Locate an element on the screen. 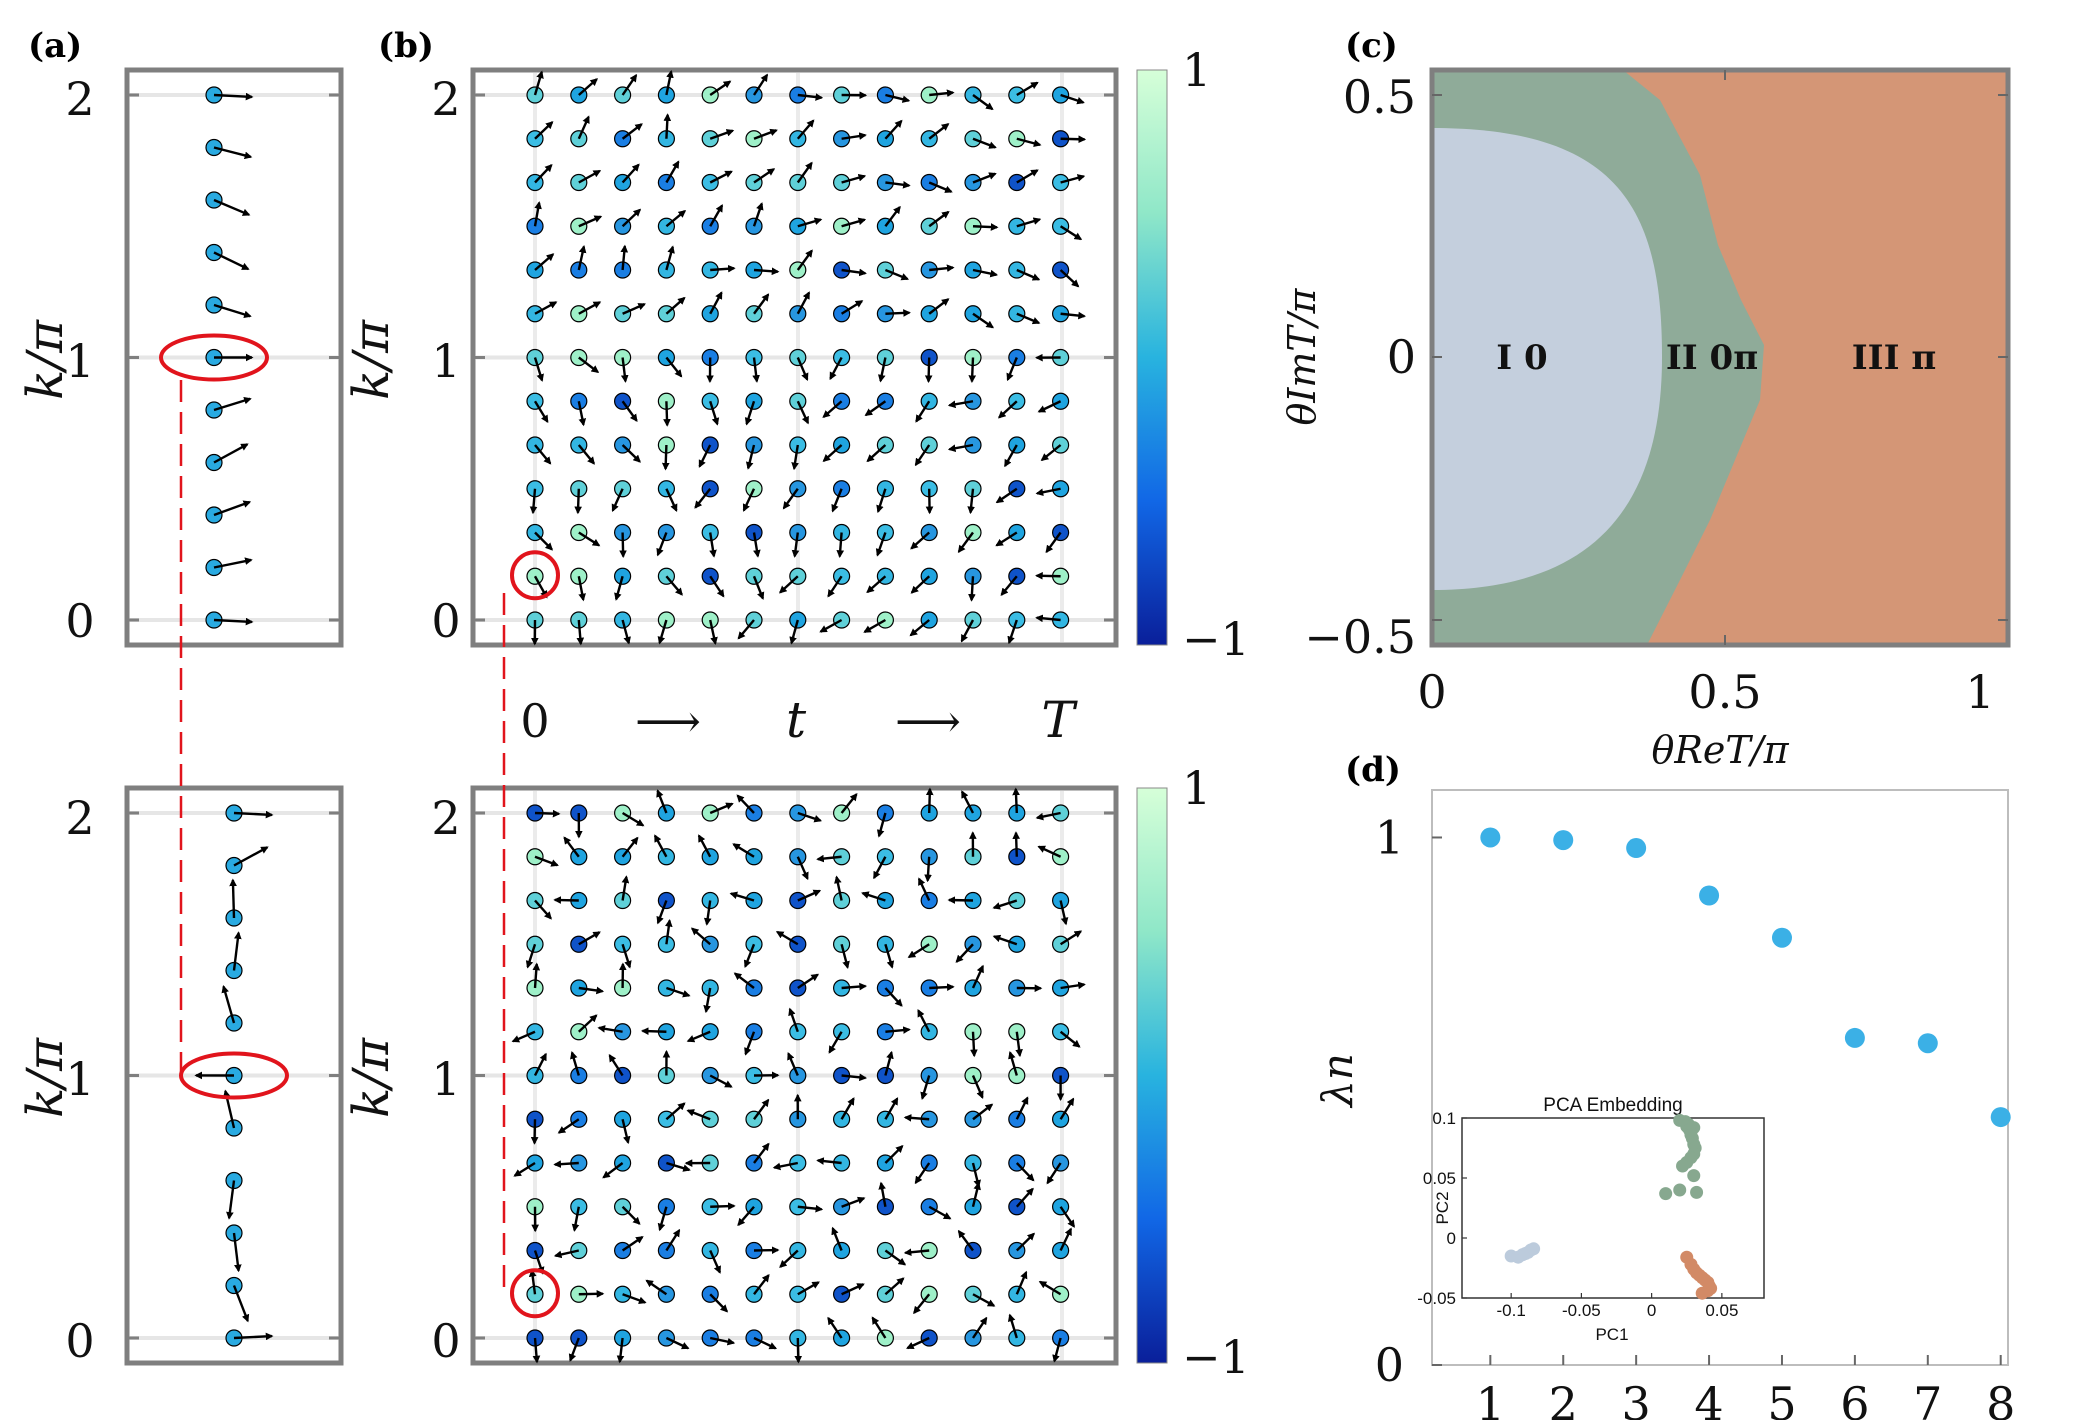 The width and height of the screenshot is (2089, 1420). k-ticks-a-top: 2 1 0 is located at coordinates (79, 360).